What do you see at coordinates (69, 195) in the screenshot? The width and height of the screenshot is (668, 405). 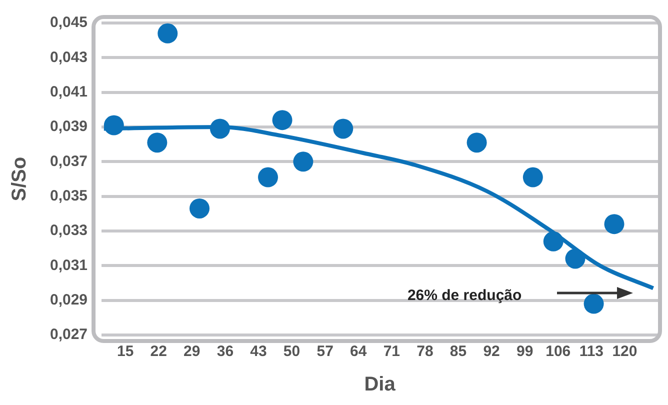 I see `y-tick-label: 0,035` at bounding box center [69, 195].